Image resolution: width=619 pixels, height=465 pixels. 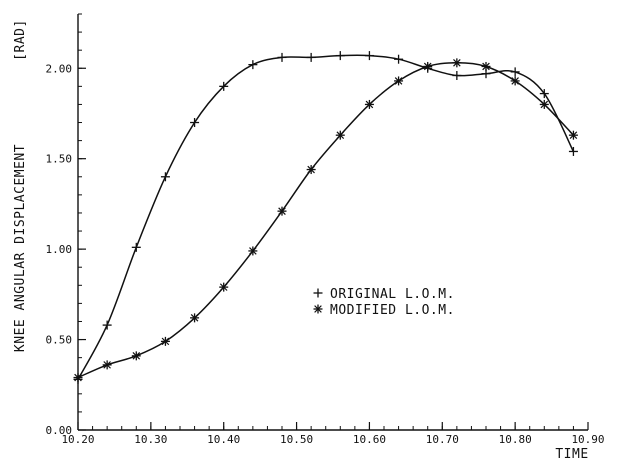 What do you see at coordinates (515, 439) in the screenshot?
I see `x-tick-label: 10.80` at bounding box center [515, 439].